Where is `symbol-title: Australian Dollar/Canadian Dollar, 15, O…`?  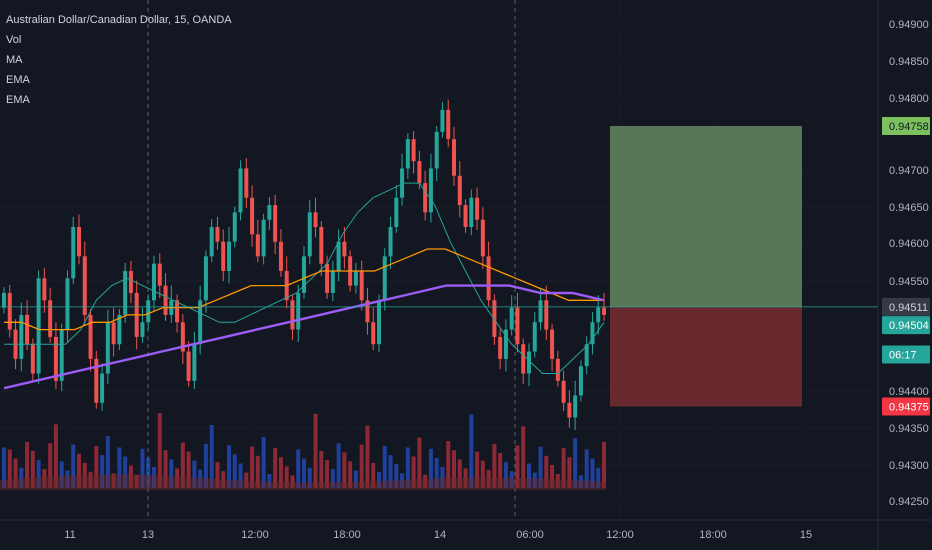
symbol-title: Australian Dollar/Canadian Dollar, 15, O… is located at coordinates (119, 20).